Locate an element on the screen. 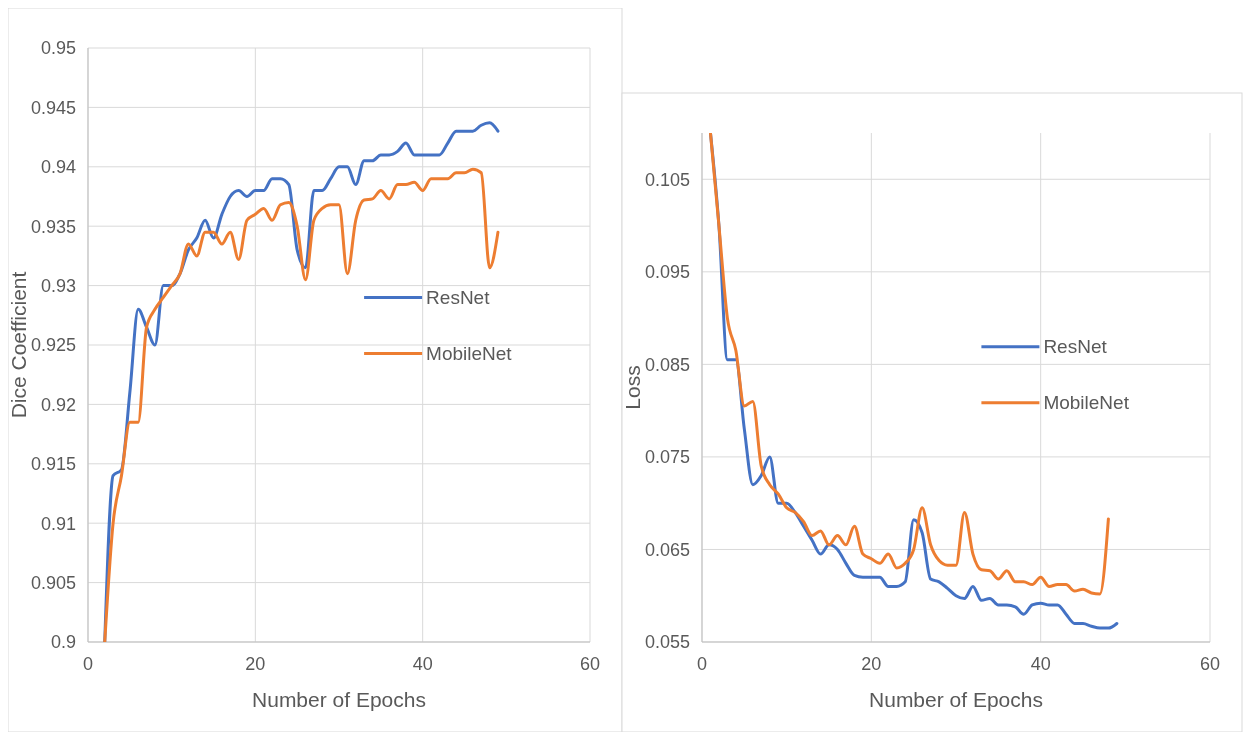  y-tick-label: 0.095 is located at coordinates (667, 272).